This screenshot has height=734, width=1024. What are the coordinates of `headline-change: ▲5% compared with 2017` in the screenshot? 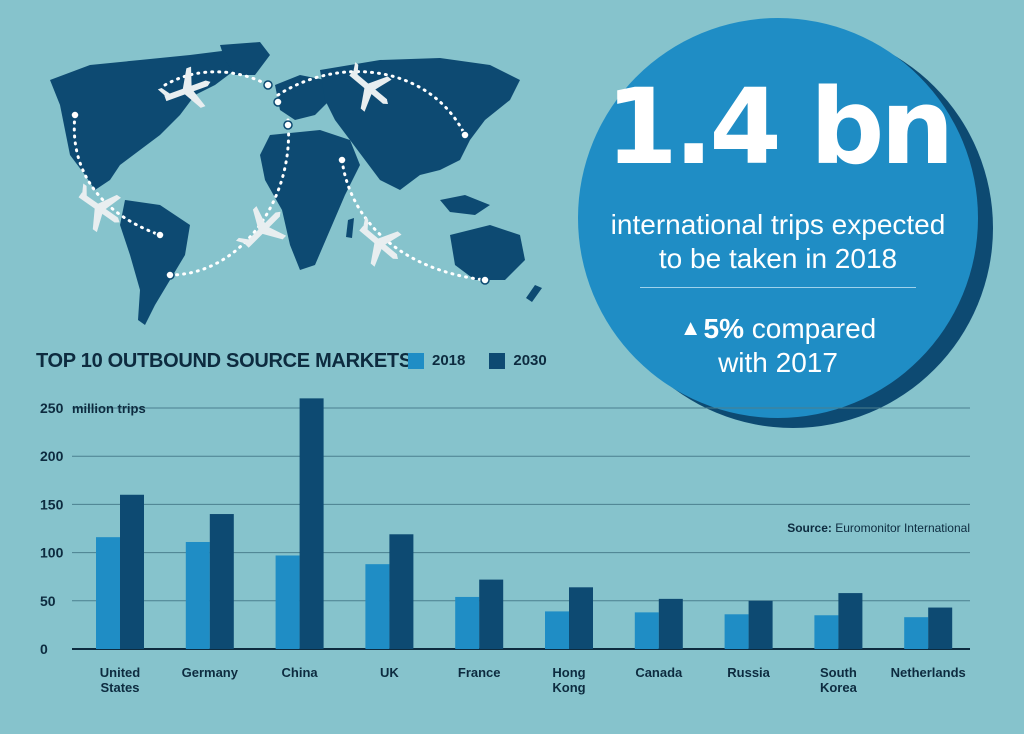 It's located at (778, 345).